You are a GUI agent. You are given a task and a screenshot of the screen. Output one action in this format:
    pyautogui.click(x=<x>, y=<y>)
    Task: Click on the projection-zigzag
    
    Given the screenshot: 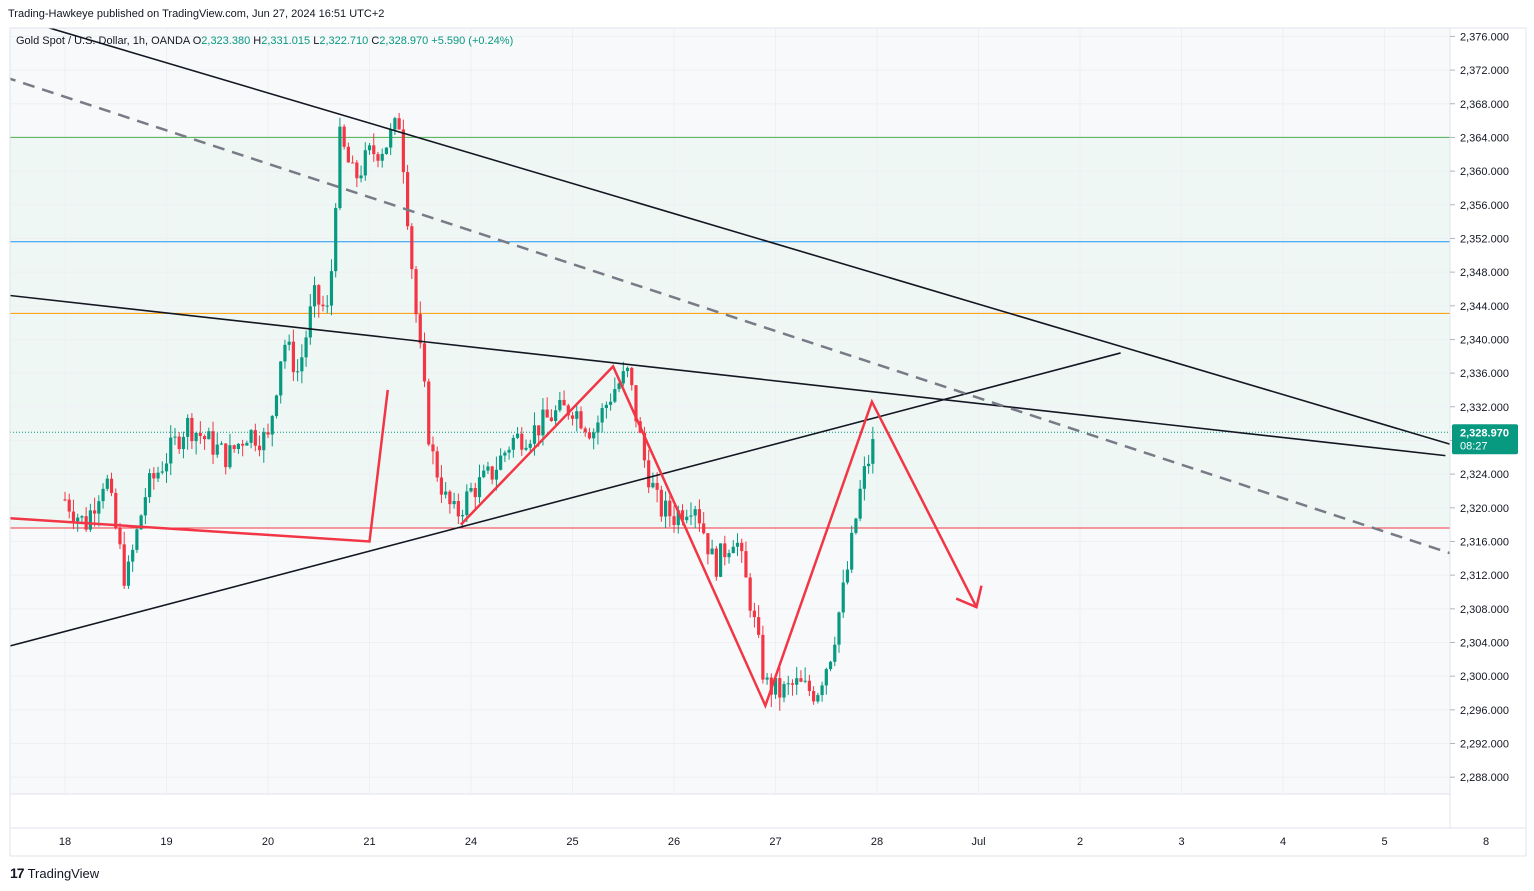 What is the action you would take?
    pyautogui.click(x=718, y=536)
    